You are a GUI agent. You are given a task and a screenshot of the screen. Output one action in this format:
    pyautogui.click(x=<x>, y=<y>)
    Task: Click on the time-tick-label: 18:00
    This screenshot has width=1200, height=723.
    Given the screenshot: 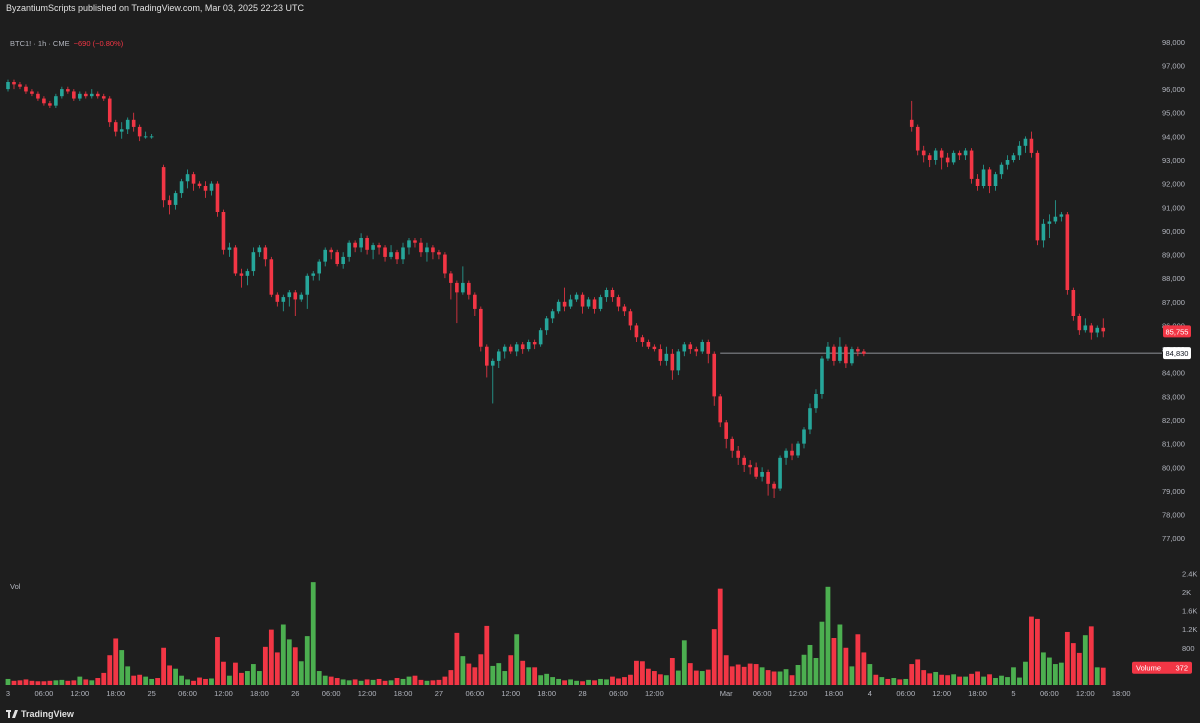 What is the action you would take?
    pyautogui.click(x=546, y=693)
    